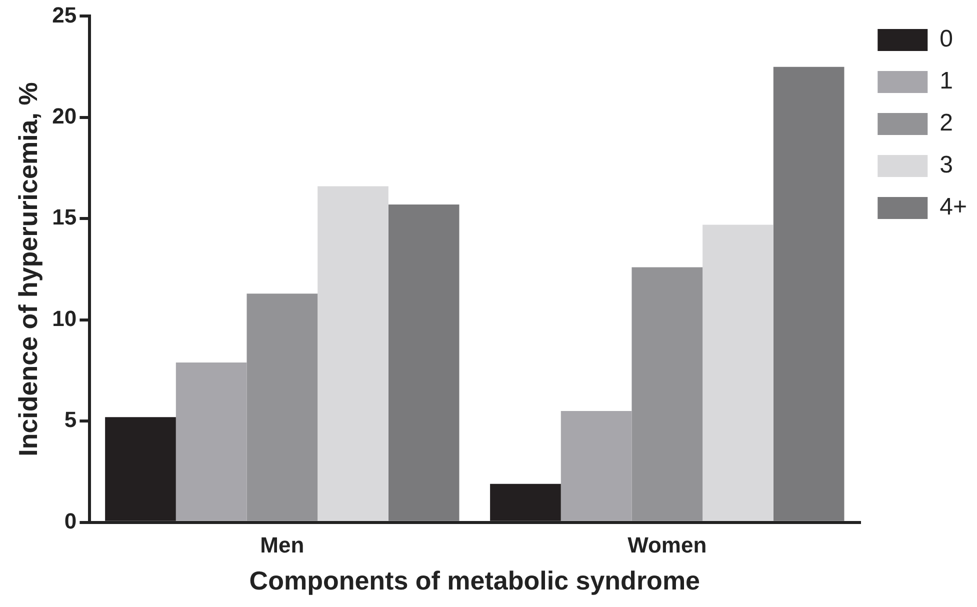 The width and height of the screenshot is (977, 607). What do you see at coordinates (27, 269) in the screenshot?
I see `y-axis-title: Incidence of hyperuricemia, %` at bounding box center [27, 269].